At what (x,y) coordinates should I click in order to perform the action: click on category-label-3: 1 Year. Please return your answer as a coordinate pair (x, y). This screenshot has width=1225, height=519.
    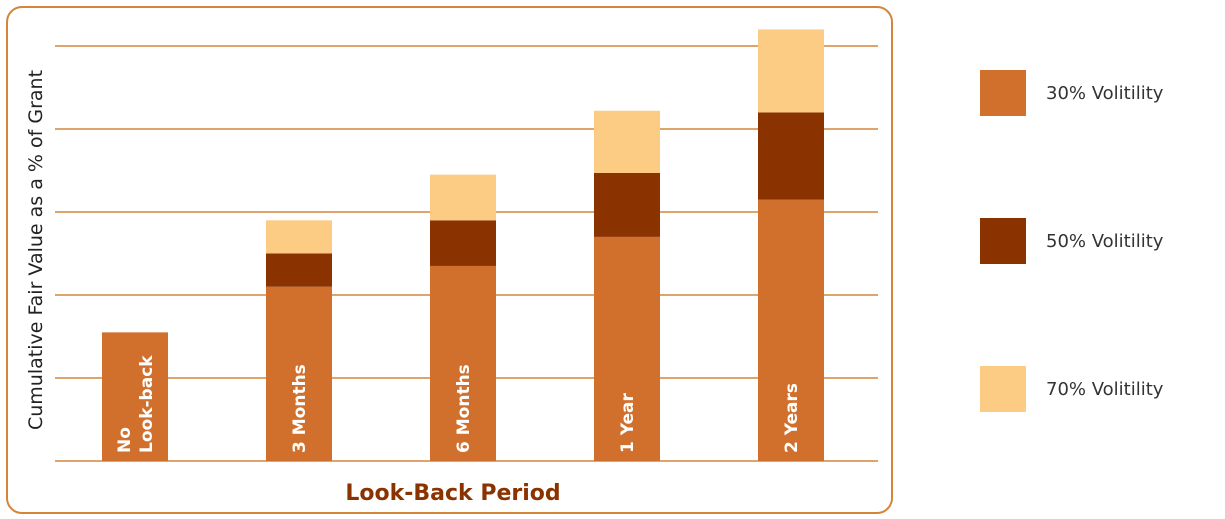
    Looking at the image, I should click on (628, 423).